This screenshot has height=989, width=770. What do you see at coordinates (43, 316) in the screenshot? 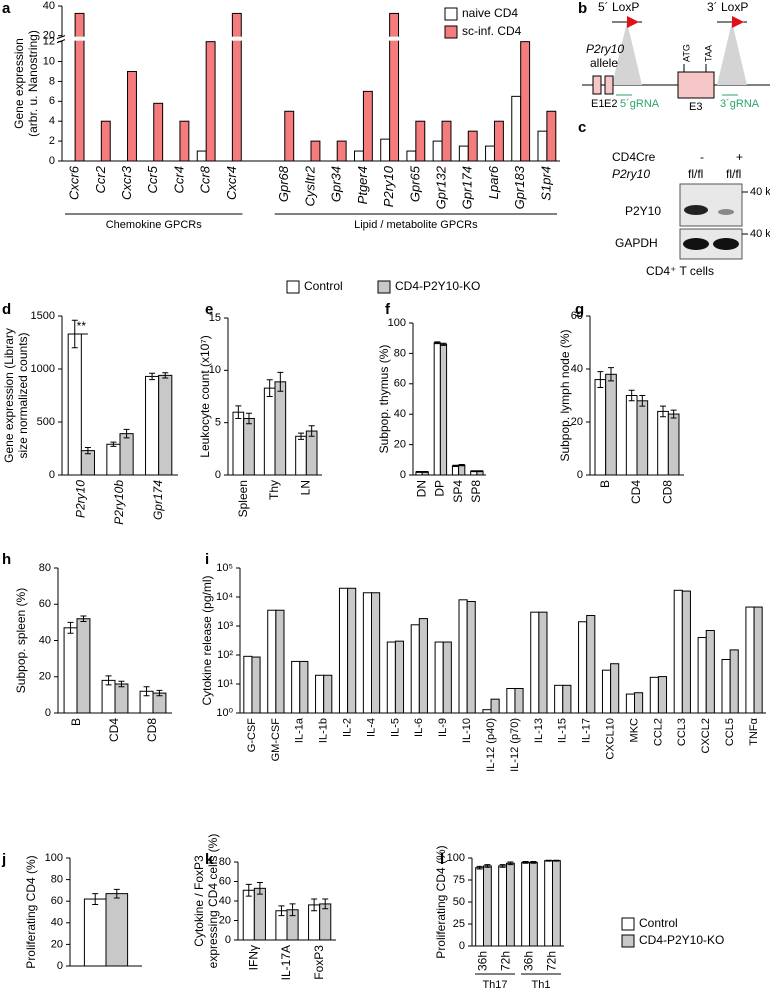
I see `y-tick-label: 1500` at bounding box center [43, 316].